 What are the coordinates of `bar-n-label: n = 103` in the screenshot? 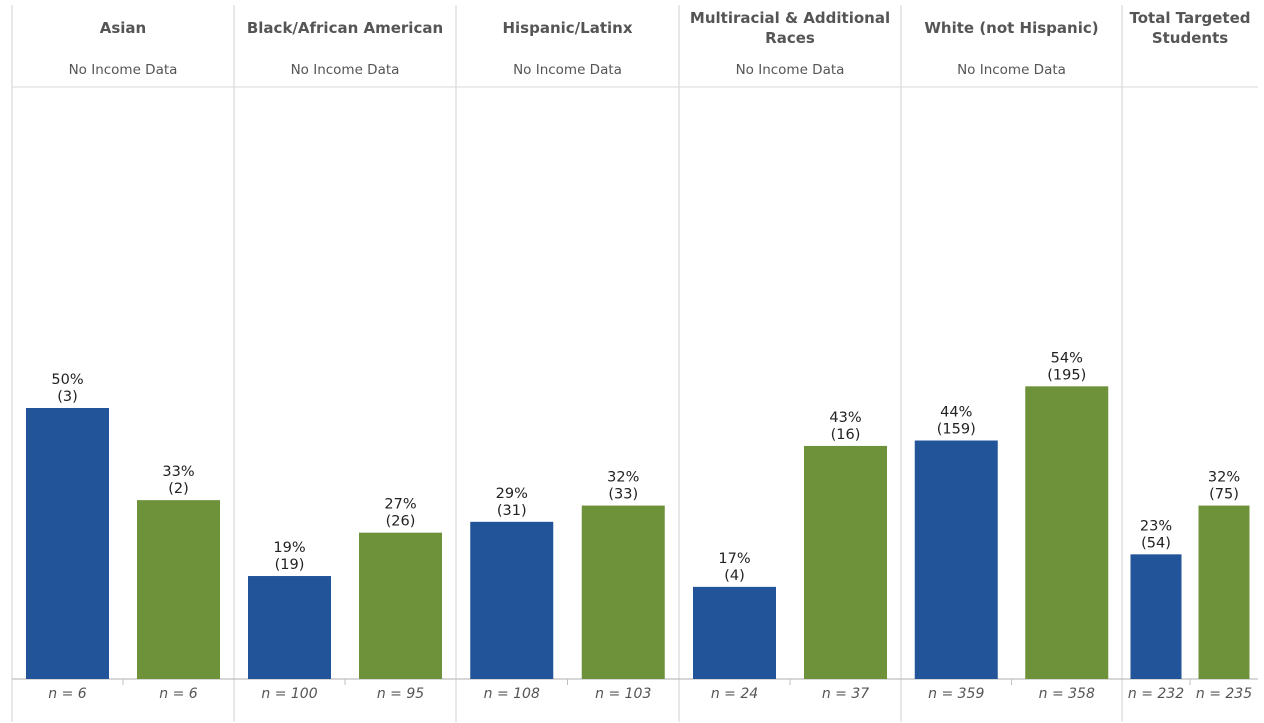 It's located at (623, 694).